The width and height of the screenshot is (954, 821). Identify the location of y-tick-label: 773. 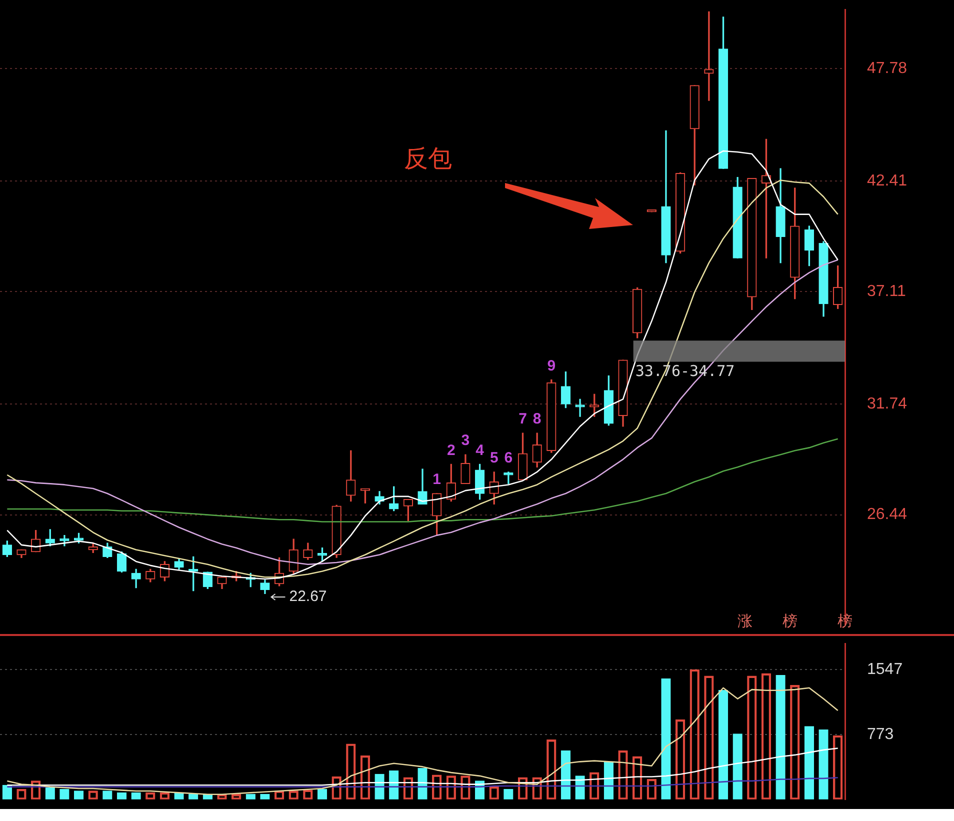
(880, 734).